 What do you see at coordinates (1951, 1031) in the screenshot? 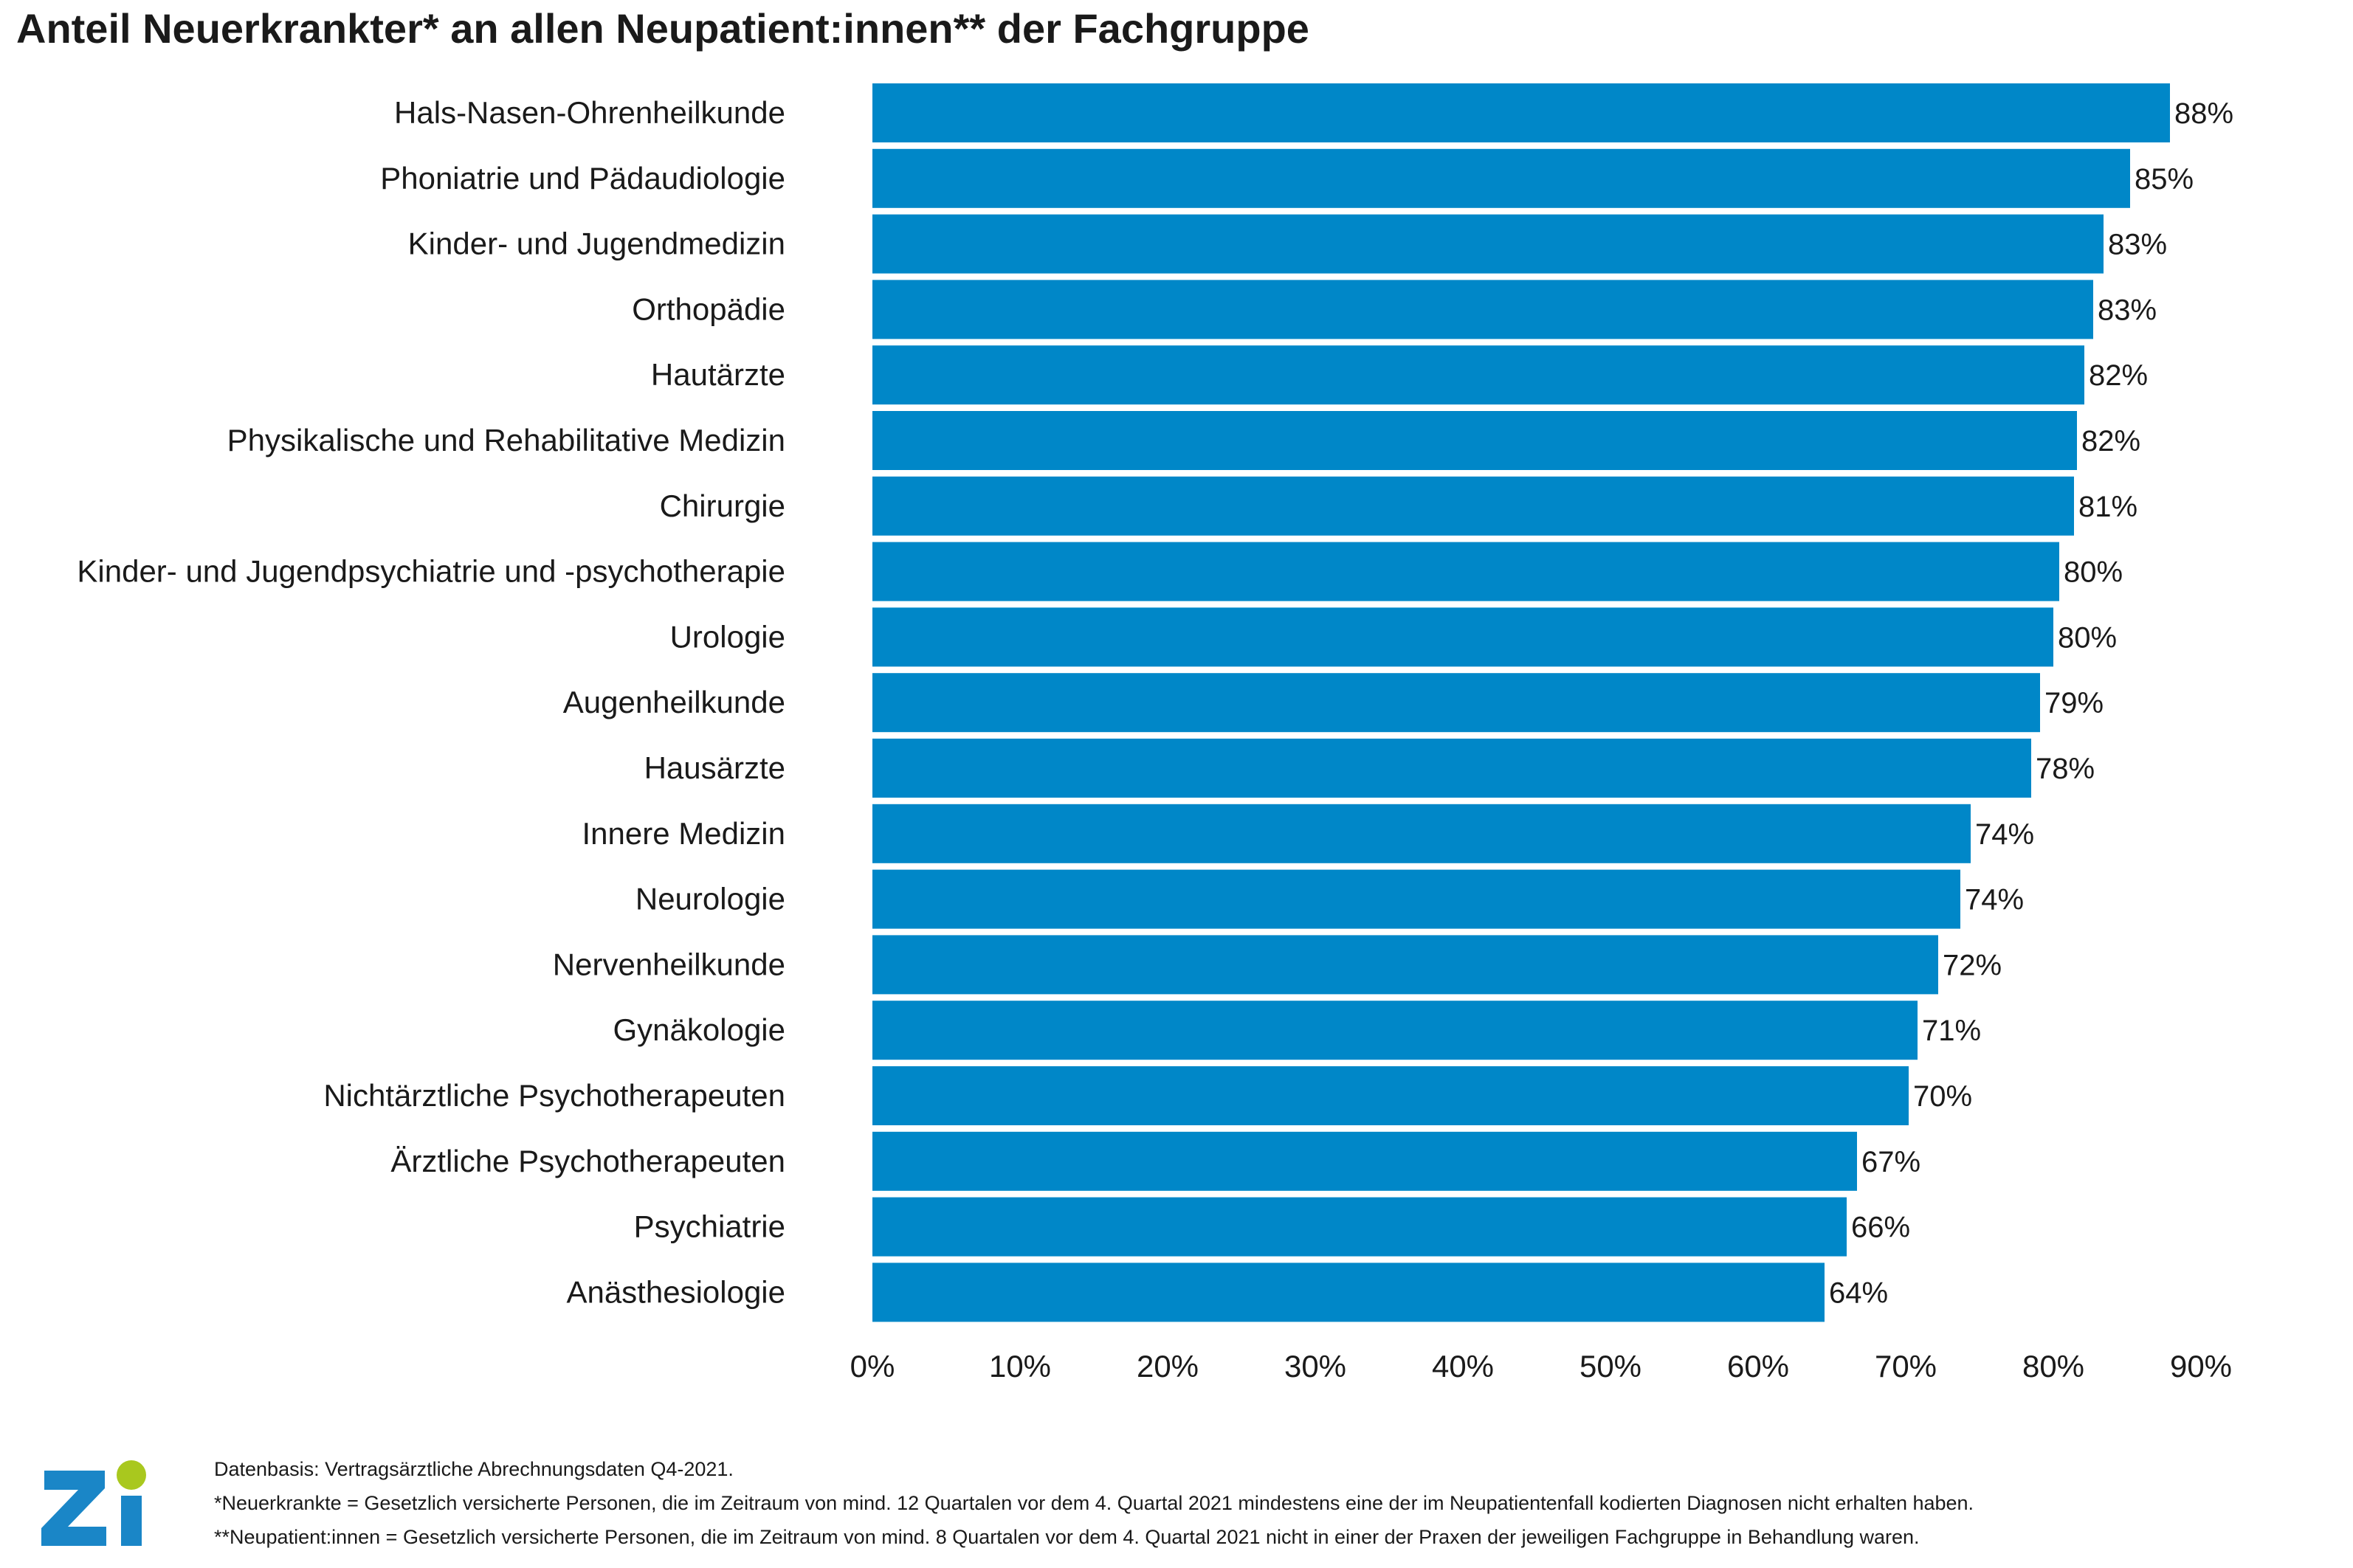
I see `data-label: 71%` at bounding box center [1951, 1031].